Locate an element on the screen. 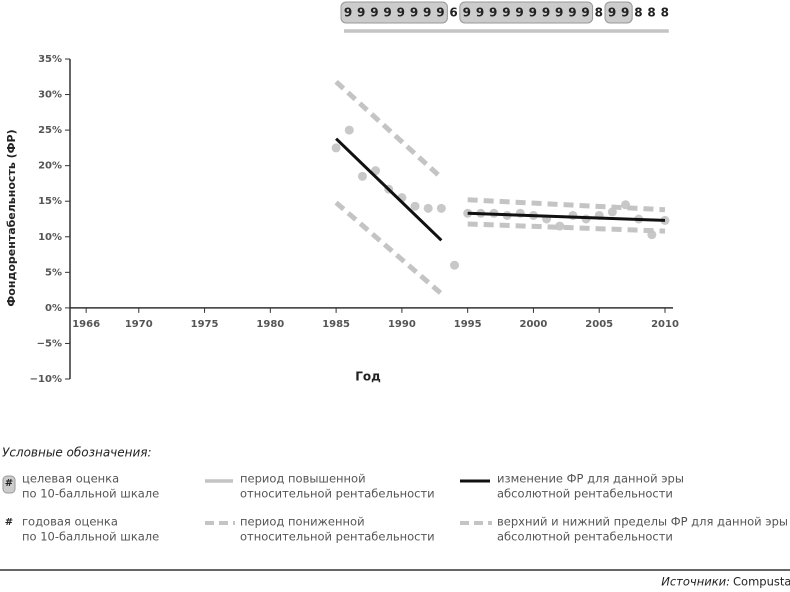 This screenshot has height=592, width=790. legend-text: годовая оценка is located at coordinates (70, 522).